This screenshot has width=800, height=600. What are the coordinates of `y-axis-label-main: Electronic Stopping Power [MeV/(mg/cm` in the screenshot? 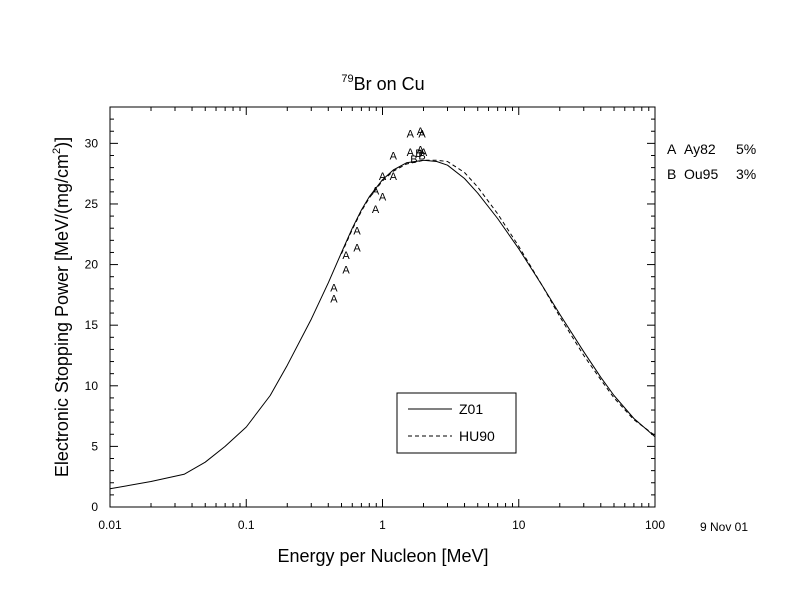 It's located at (62, 315).